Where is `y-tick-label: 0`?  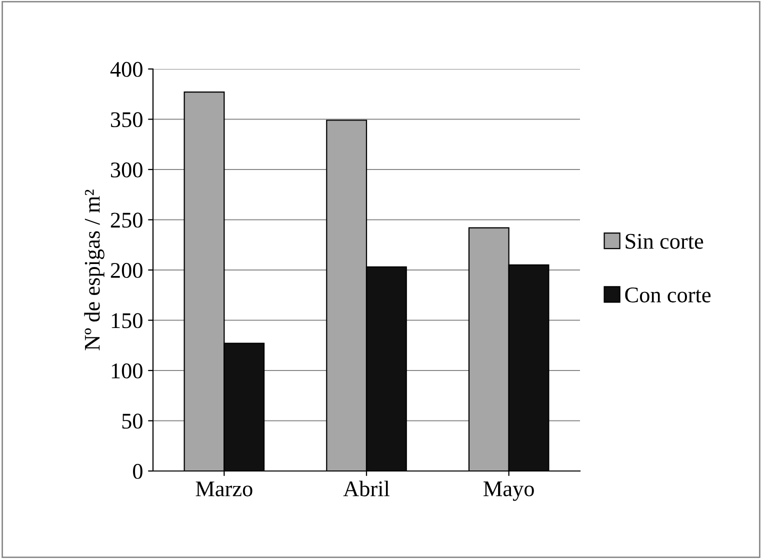 y-tick-label: 0 is located at coordinates (137, 471).